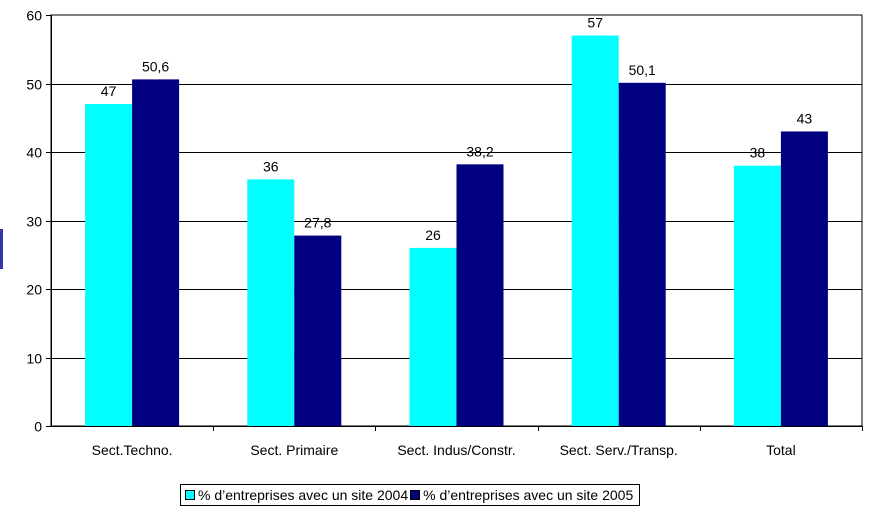 Image resolution: width=878 pixels, height=515 pixels. What do you see at coordinates (34, 153) in the screenshot?
I see `y-tick-label: 40` at bounding box center [34, 153].